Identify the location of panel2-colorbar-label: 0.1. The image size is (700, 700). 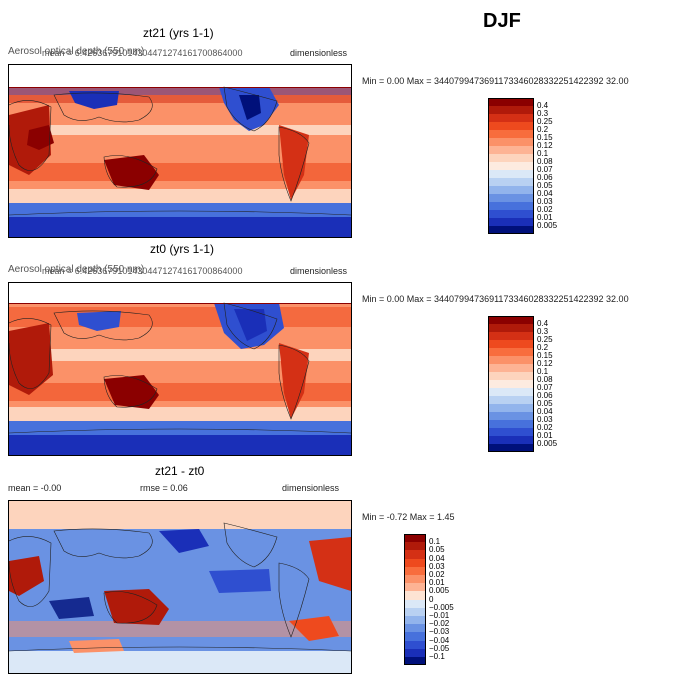
(543, 371).